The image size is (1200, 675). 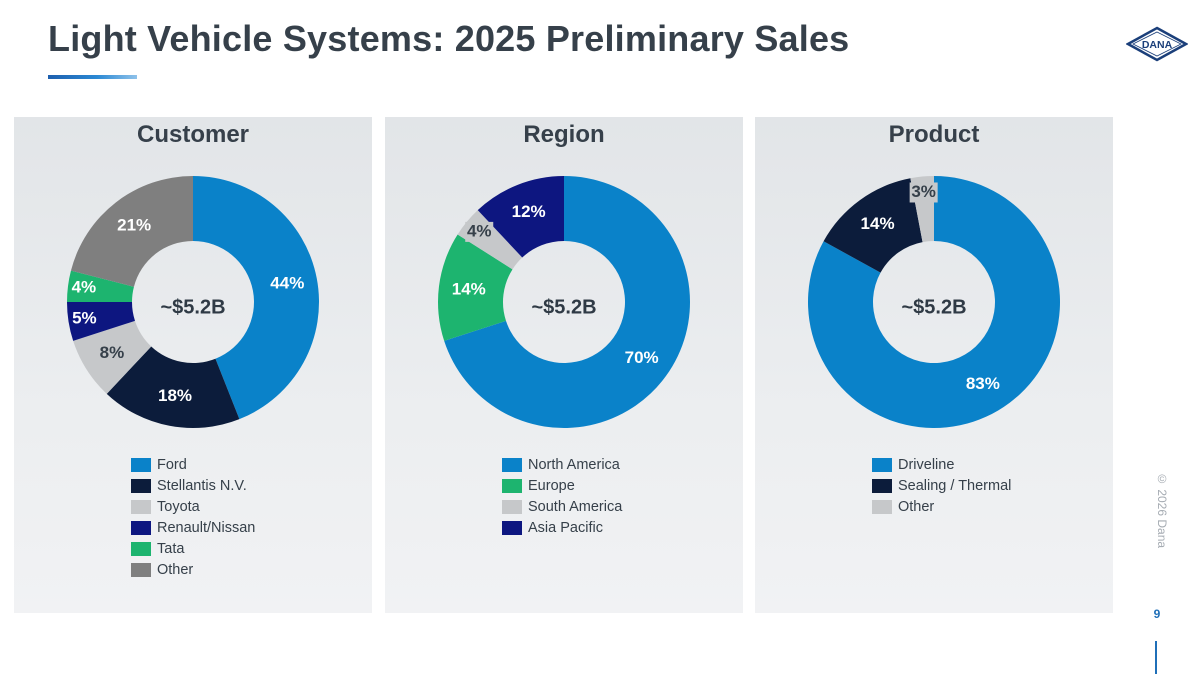 I want to click on region-legend-item-north-america: North America, so click(x=562, y=464).